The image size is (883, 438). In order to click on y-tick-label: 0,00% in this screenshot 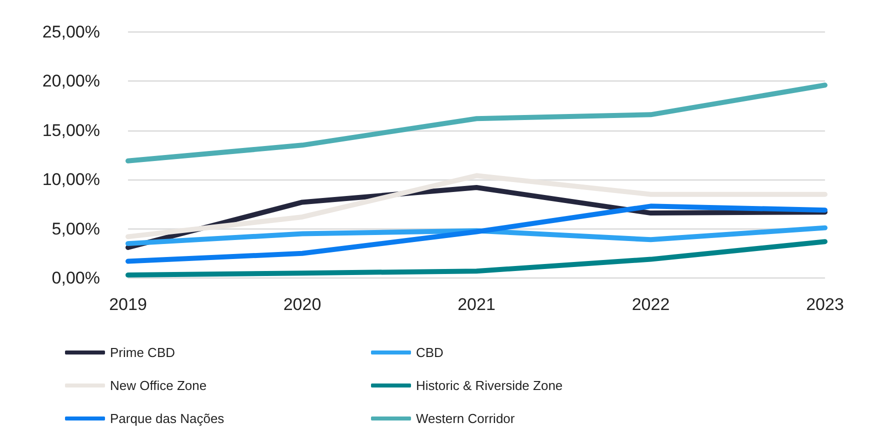, I will do `click(76, 278)`.